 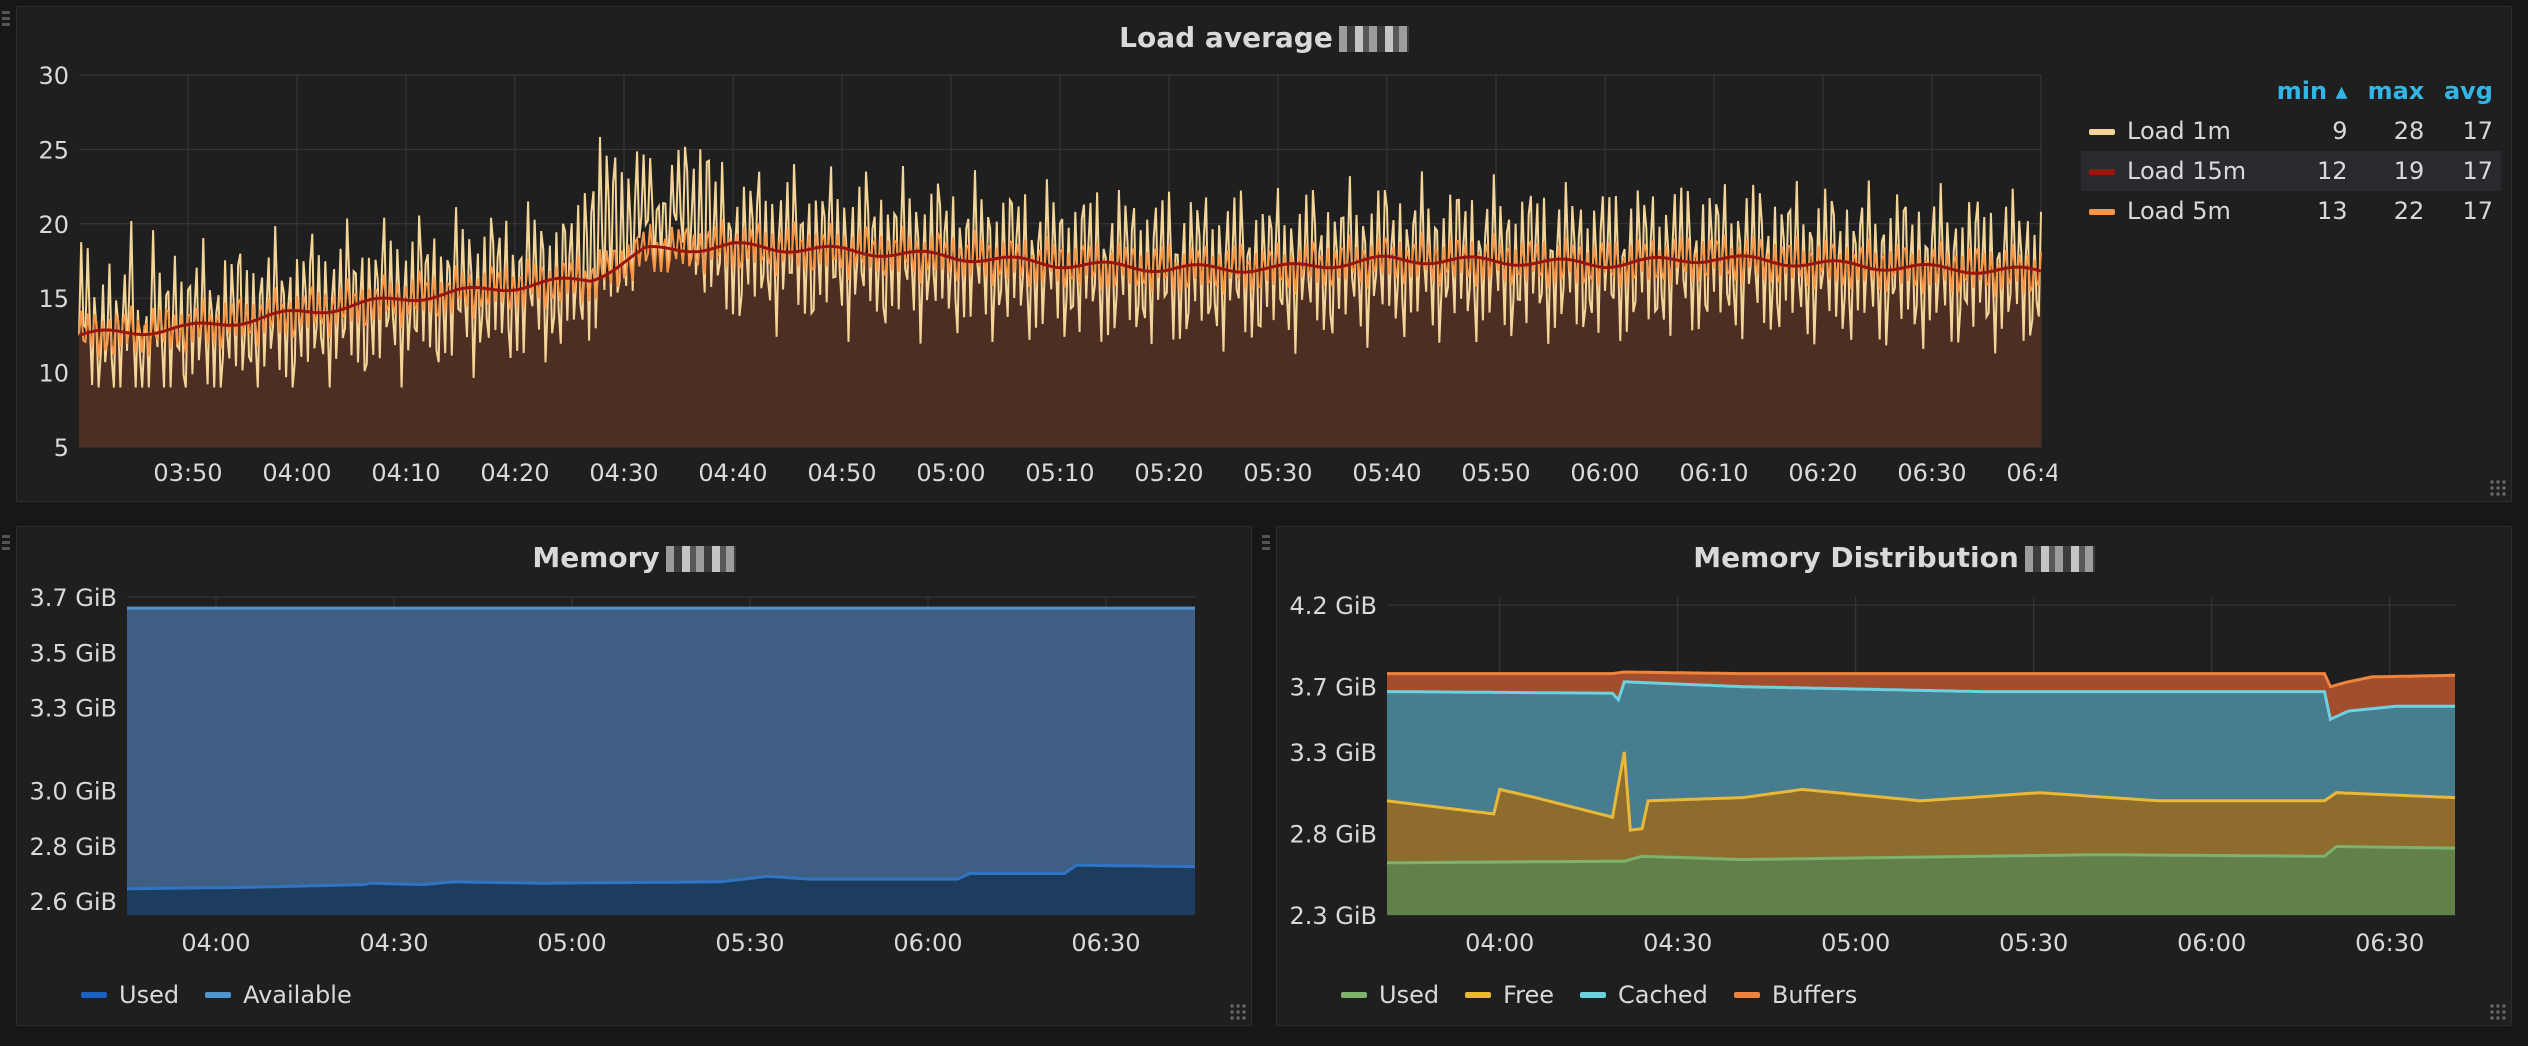 What do you see at coordinates (1822, 473) in the screenshot?
I see `x-tick-label: 06:20` at bounding box center [1822, 473].